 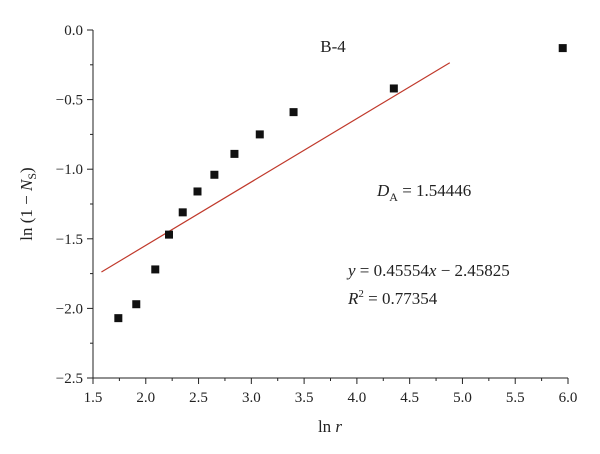 What do you see at coordinates (198, 398) in the screenshot?
I see `x-tick-label: 2.5` at bounding box center [198, 398].